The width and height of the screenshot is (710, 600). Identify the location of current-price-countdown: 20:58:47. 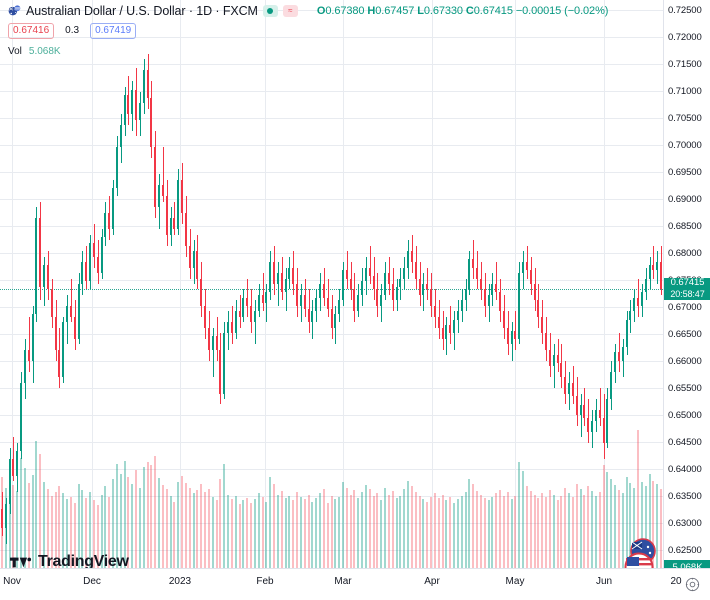
(687, 293).